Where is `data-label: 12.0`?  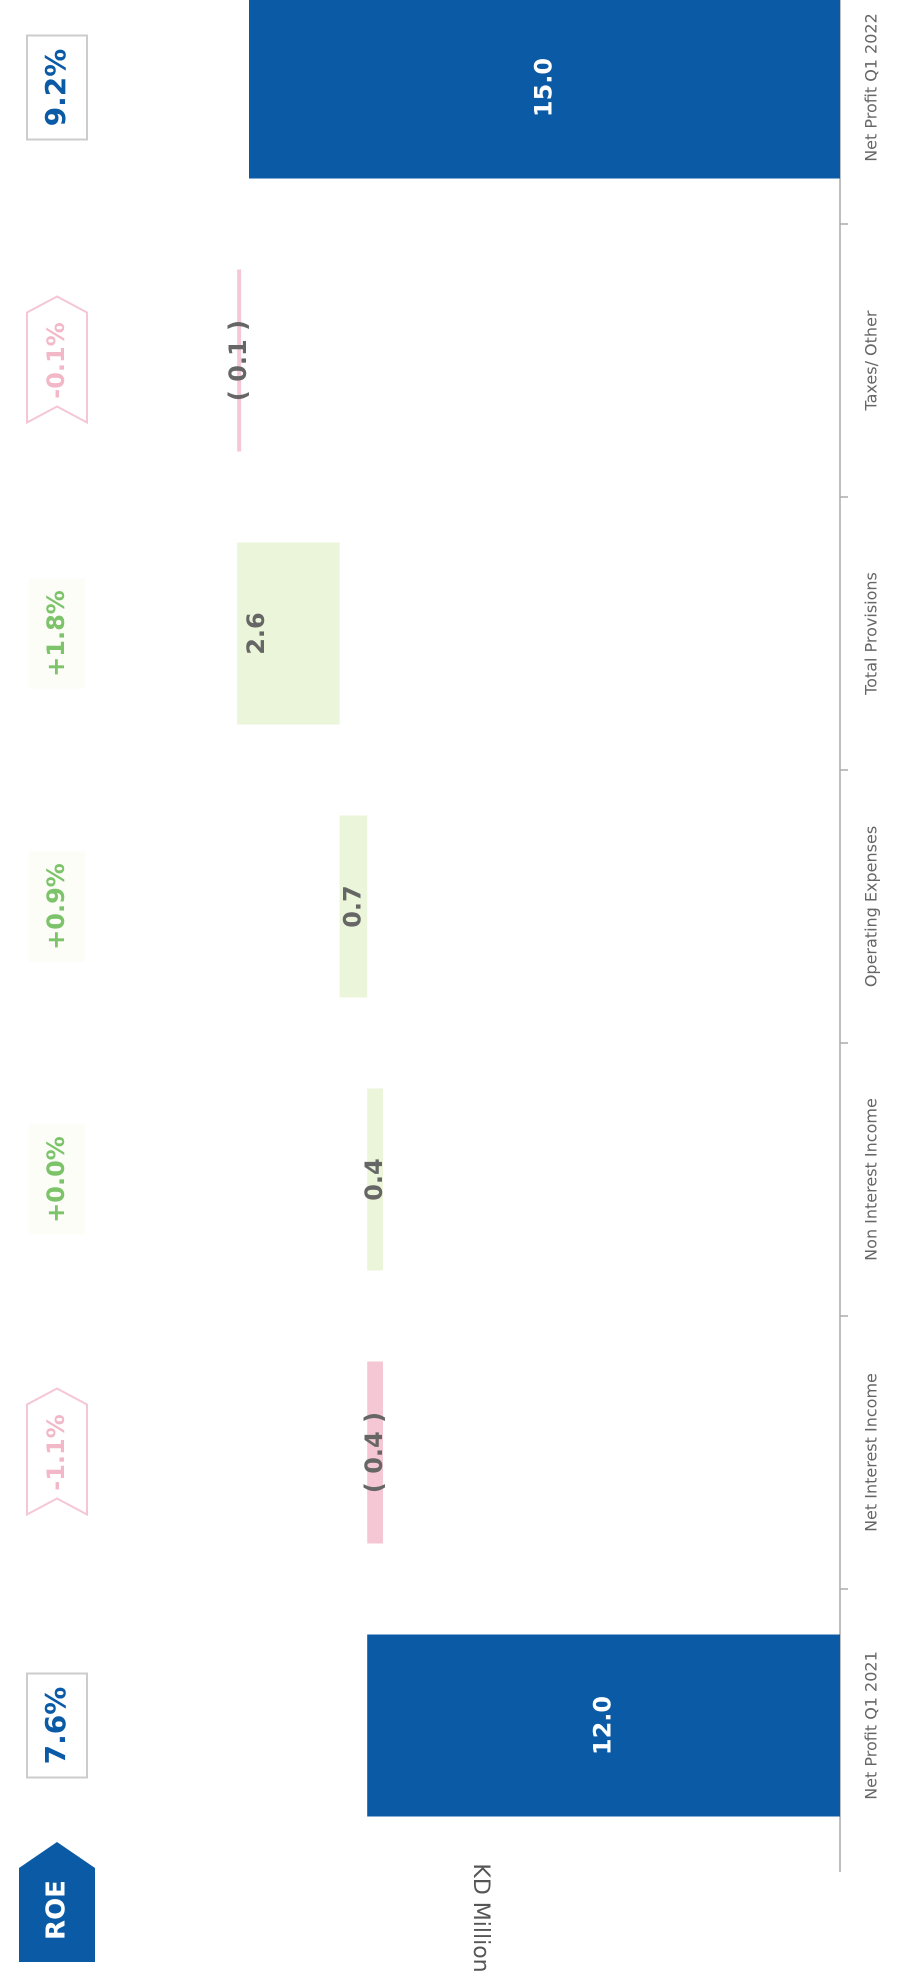
data-label: 12.0 is located at coordinates (603, 1725).